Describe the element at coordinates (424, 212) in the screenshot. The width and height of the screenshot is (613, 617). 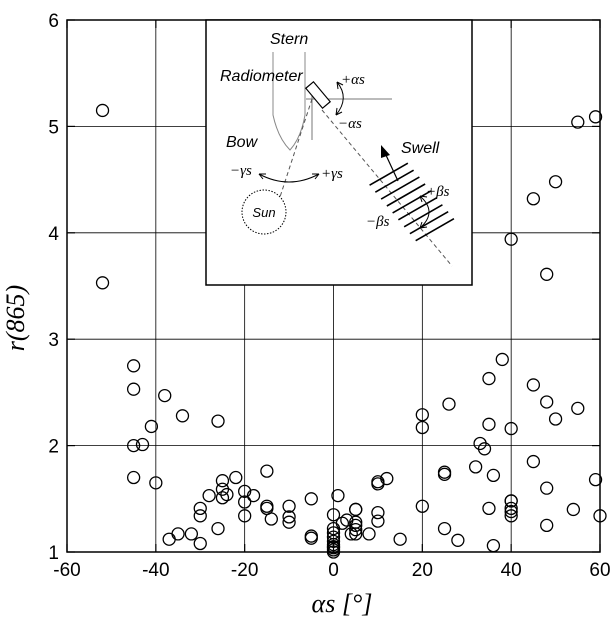
I see `beta-arc` at that location.